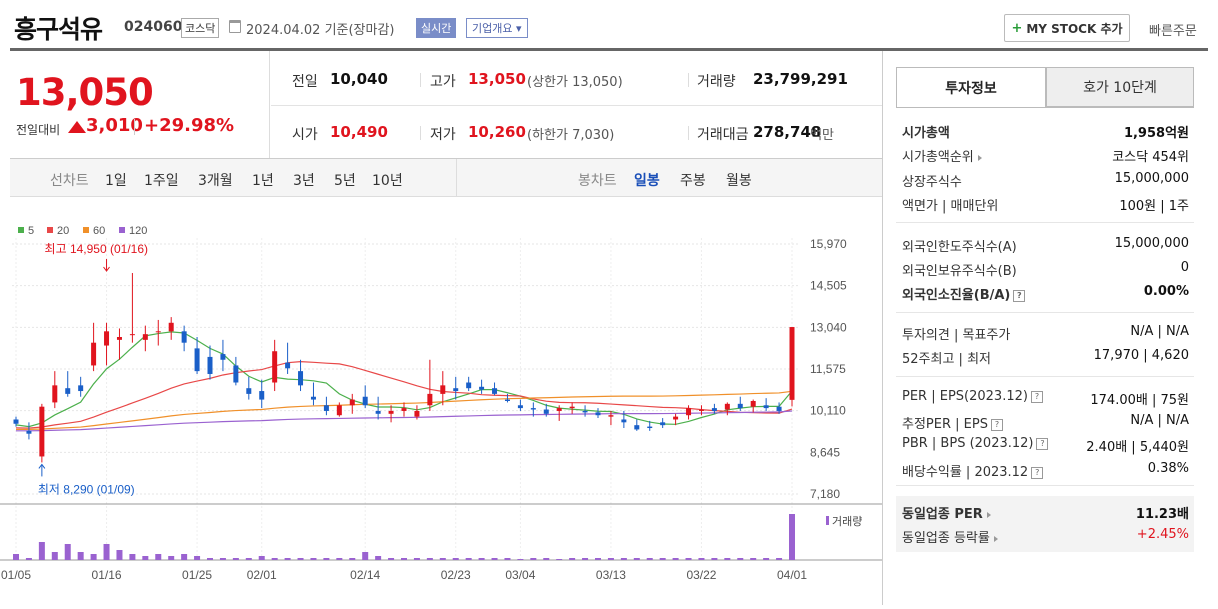  What do you see at coordinates (971, 87) in the screenshot?
I see `tab-investment-info: 투자정보` at bounding box center [971, 87].